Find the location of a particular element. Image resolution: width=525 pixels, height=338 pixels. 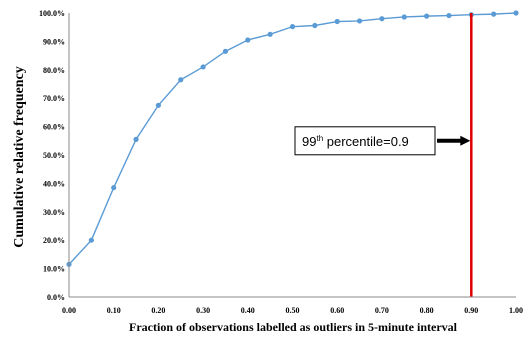

x-tick-label: 0.90 is located at coordinates (471, 310).